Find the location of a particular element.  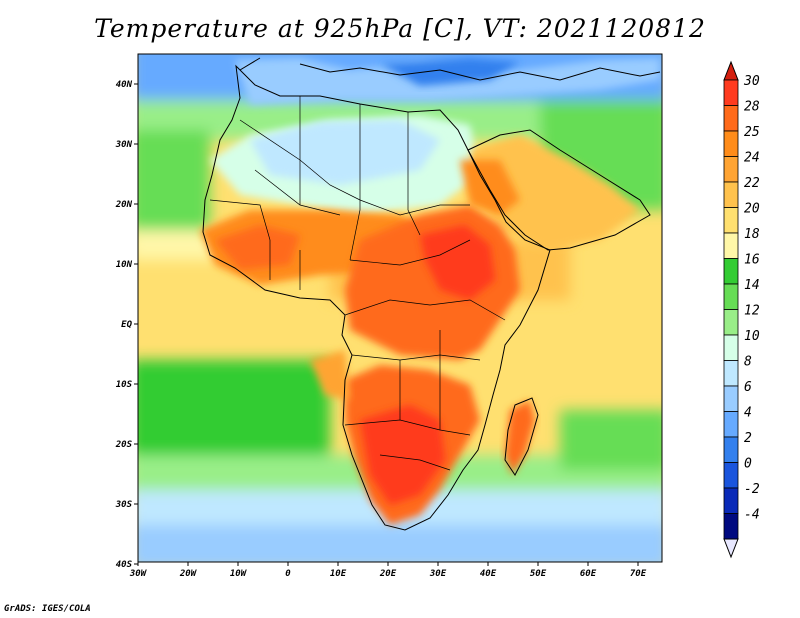

europe-coastline is located at coordinates (450, 69).